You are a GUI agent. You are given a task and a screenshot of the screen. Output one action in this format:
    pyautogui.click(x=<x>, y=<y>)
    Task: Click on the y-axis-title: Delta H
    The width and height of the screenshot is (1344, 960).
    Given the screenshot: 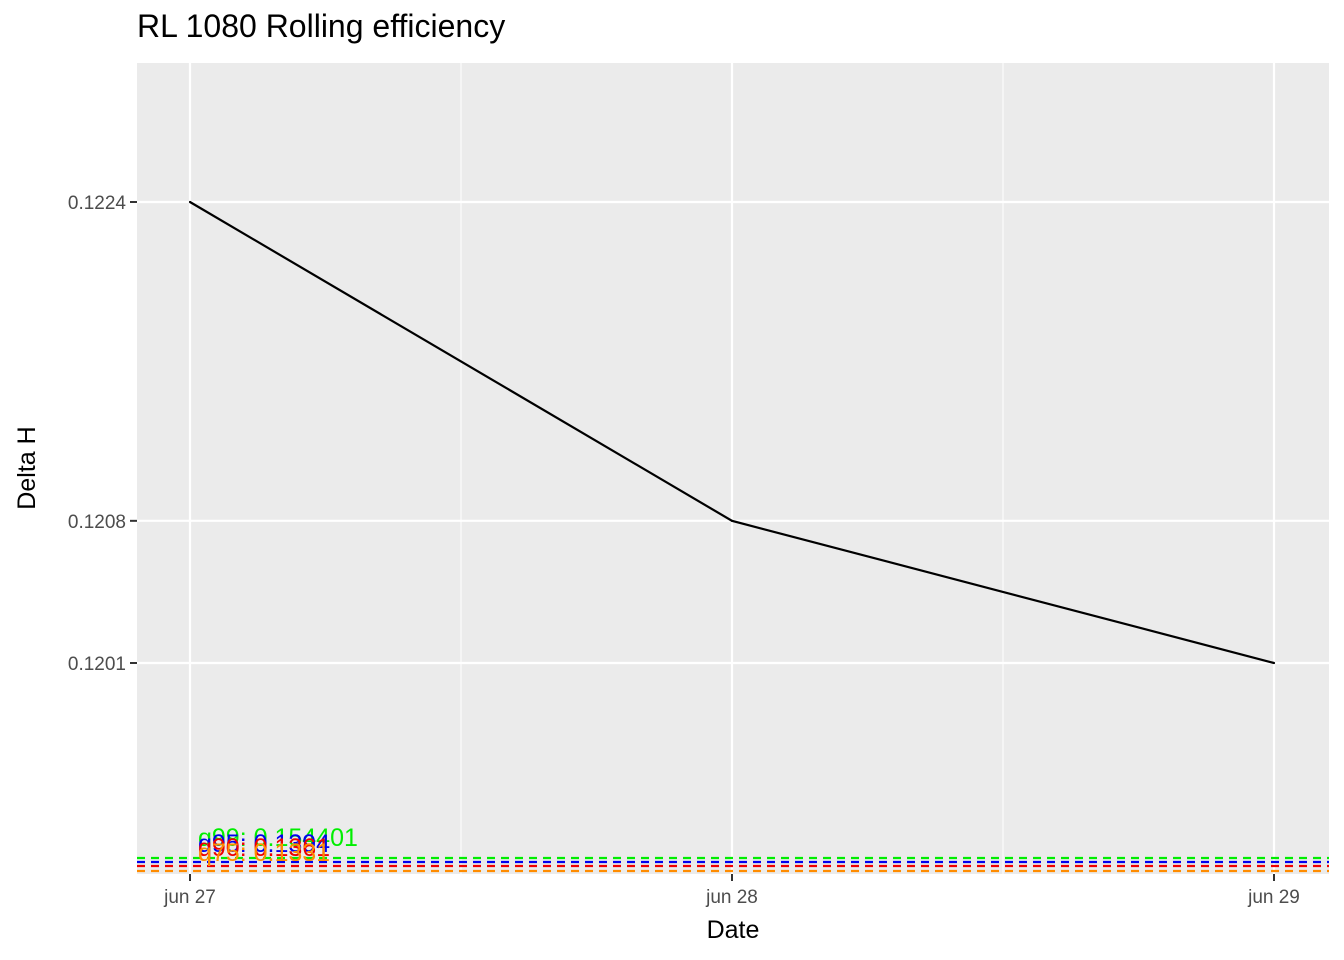 What is the action you would take?
    pyautogui.click(x=27, y=467)
    